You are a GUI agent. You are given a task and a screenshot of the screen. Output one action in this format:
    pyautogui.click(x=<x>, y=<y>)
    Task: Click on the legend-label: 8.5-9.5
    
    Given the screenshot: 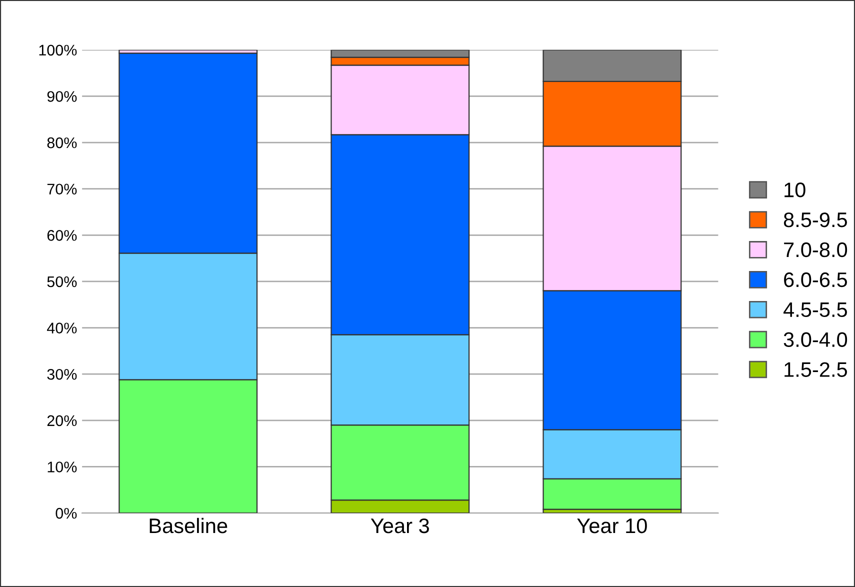 What is the action you would take?
    pyautogui.click(x=815, y=220)
    